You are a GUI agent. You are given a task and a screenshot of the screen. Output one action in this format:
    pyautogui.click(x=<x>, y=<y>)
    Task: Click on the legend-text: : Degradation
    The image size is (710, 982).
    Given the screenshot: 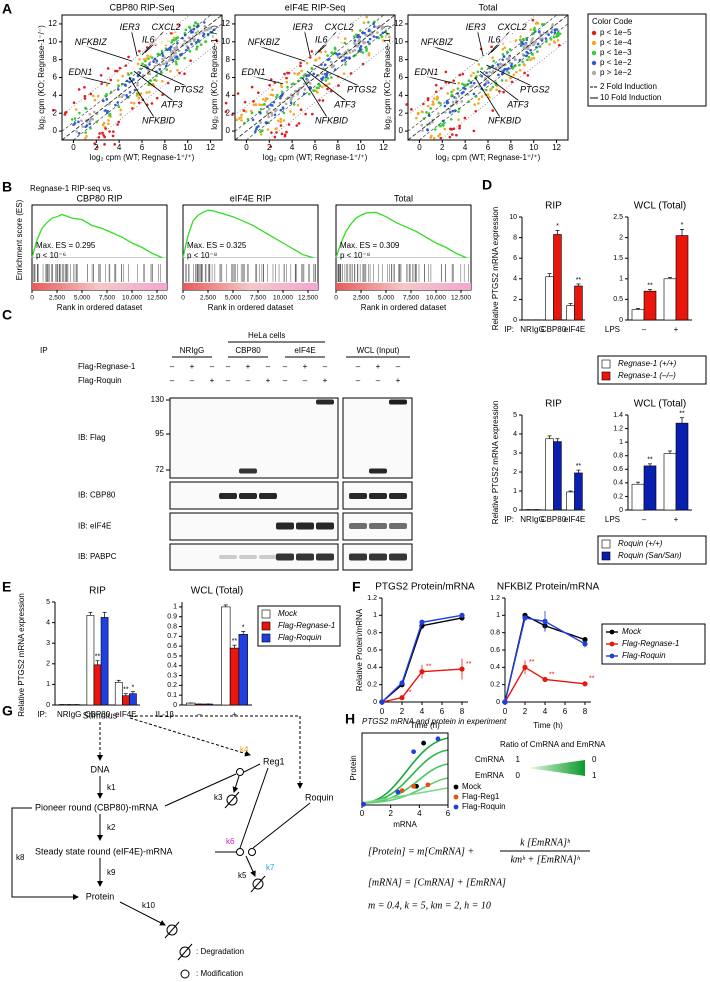 What is the action you would take?
    pyautogui.click(x=220, y=951)
    